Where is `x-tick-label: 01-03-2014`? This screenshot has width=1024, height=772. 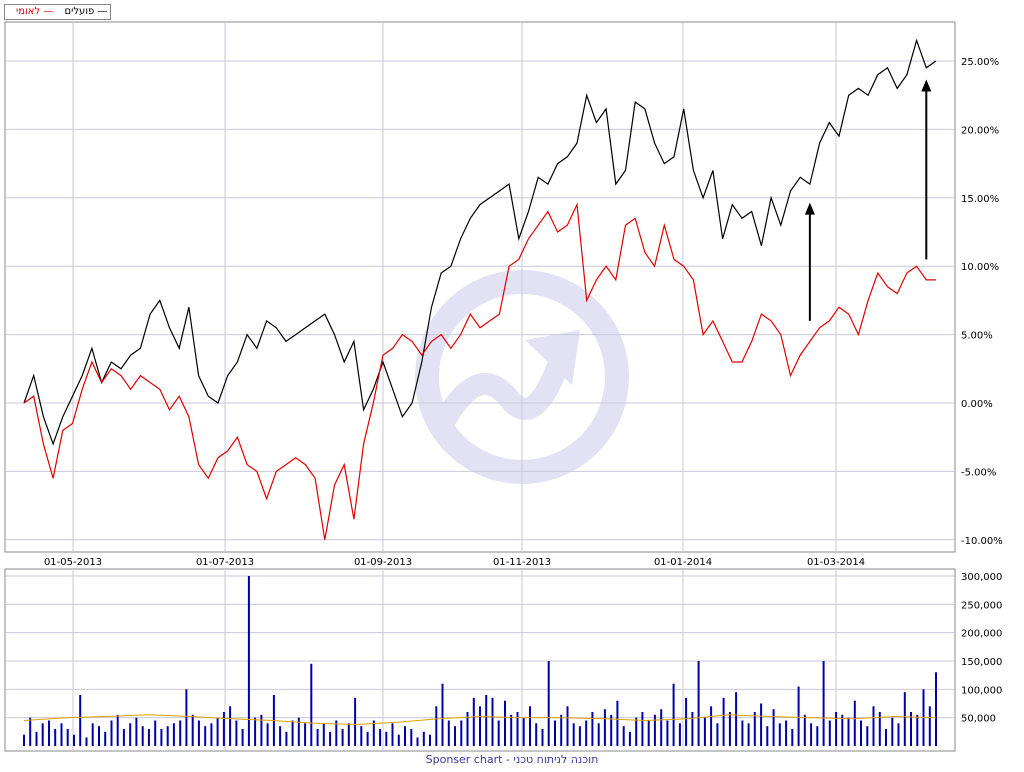
x-tick-label: 01-03-2014 is located at coordinates (836, 562).